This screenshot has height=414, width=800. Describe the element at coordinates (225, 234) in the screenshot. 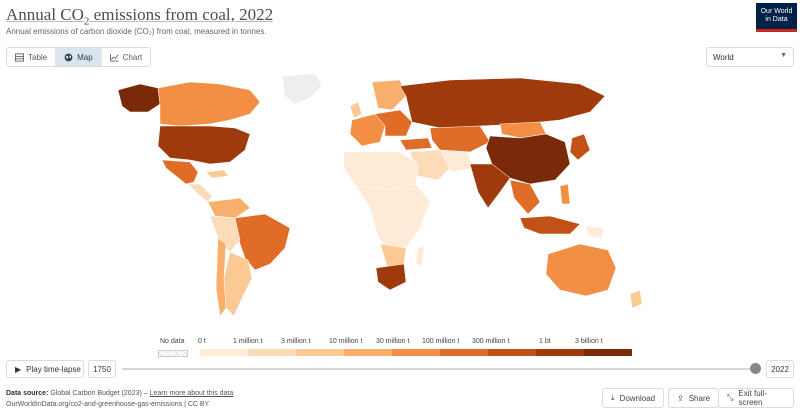

I see `region-andes` at that location.